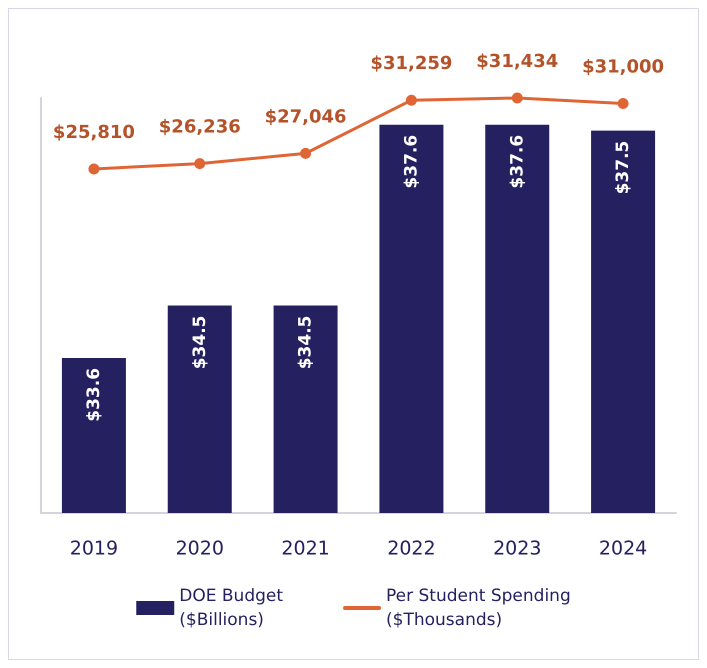 The width and height of the screenshot is (707, 668). What do you see at coordinates (94, 549) in the screenshot?
I see `x-tick-label: 2019` at bounding box center [94, 549].